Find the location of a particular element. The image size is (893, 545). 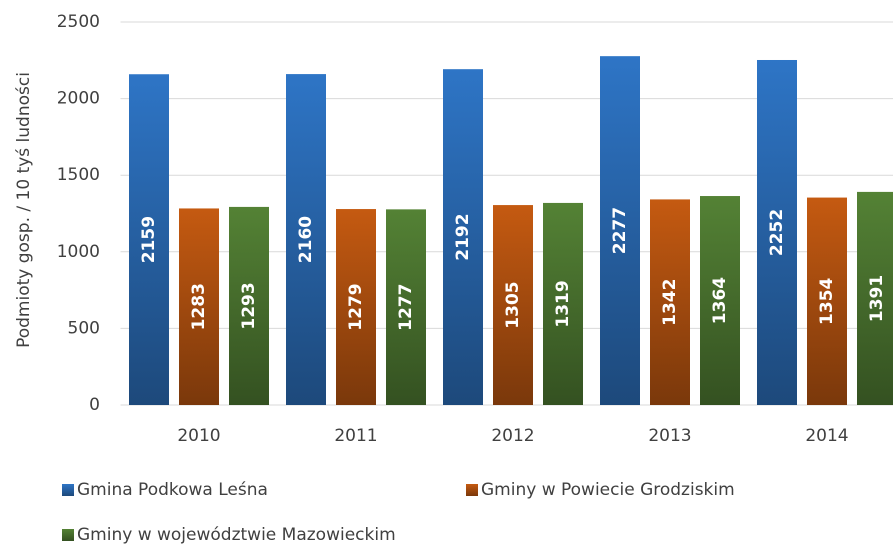

y-tick-label: 1000 is located at coordinates (78, 252).